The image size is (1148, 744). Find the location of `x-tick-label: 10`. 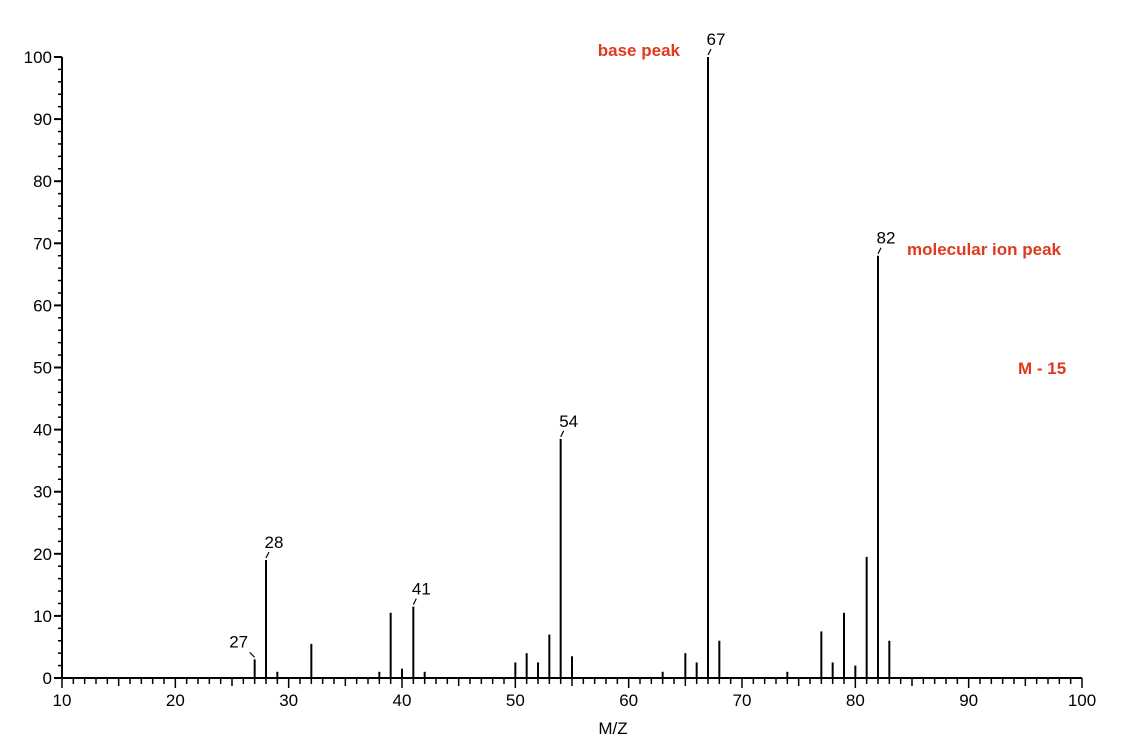

x-tick-label: 10 is located at coordinates (62, 700).